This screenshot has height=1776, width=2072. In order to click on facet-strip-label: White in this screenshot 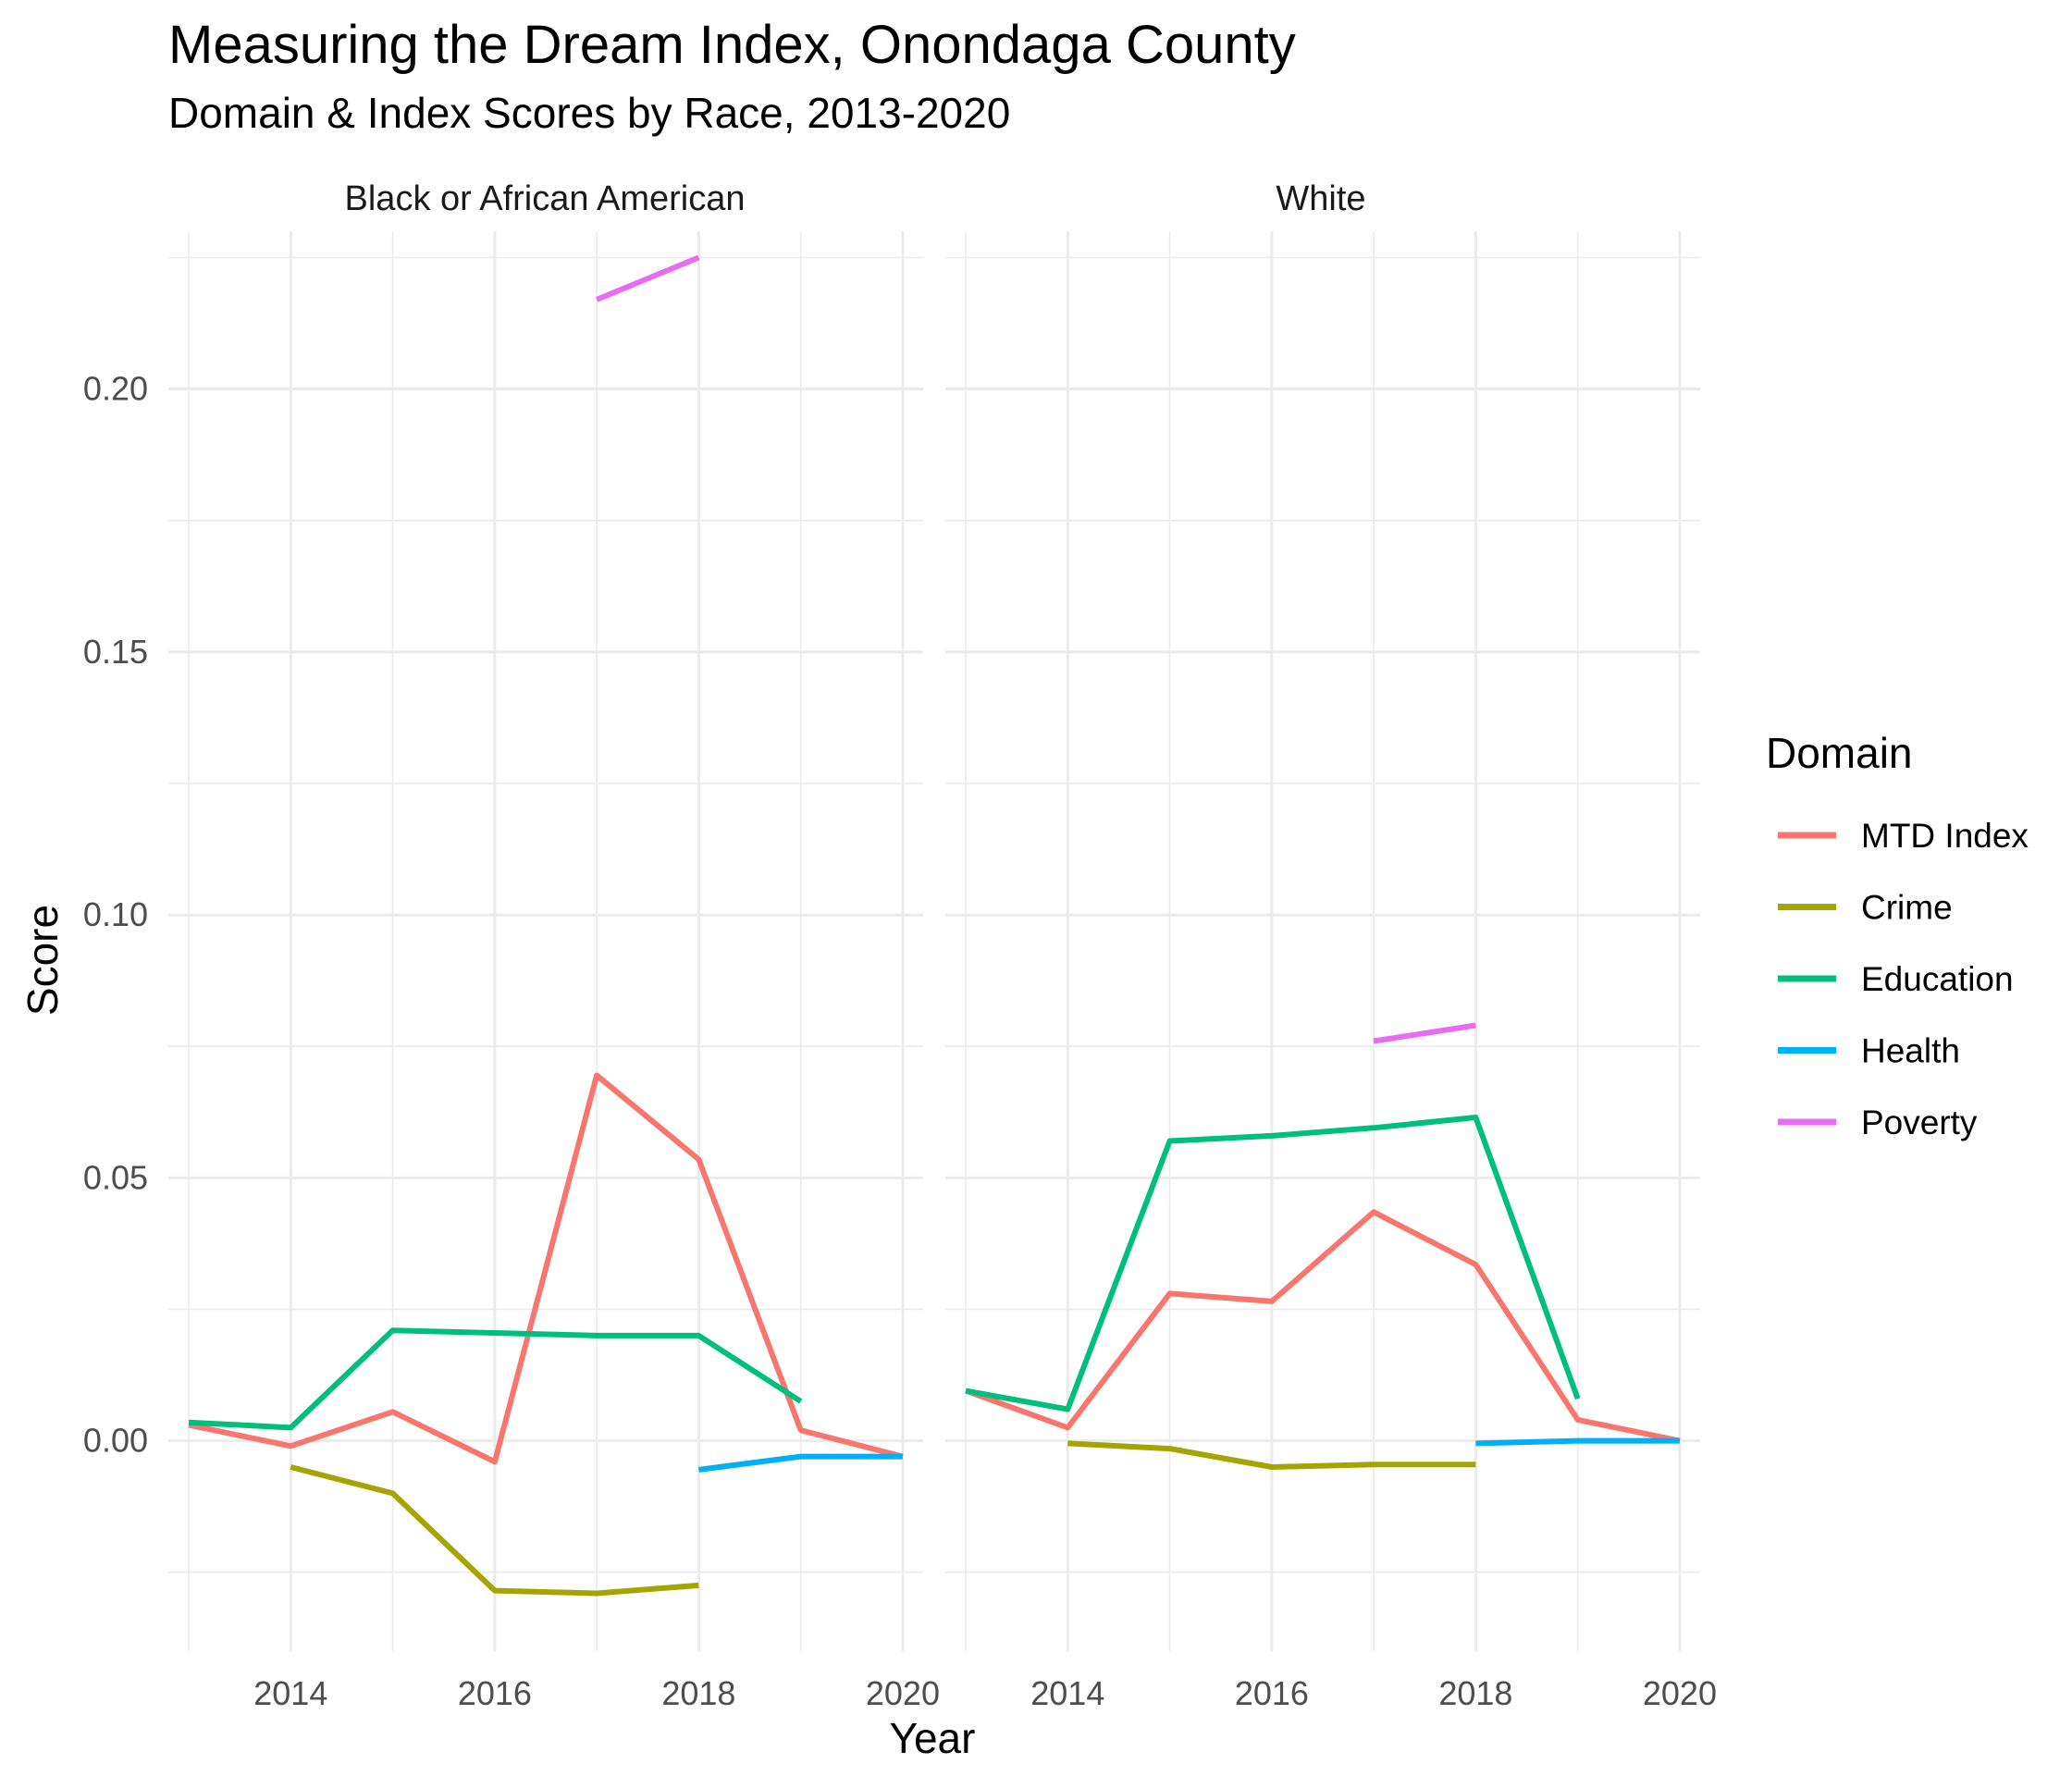, I will do `click(1321, 199)`.